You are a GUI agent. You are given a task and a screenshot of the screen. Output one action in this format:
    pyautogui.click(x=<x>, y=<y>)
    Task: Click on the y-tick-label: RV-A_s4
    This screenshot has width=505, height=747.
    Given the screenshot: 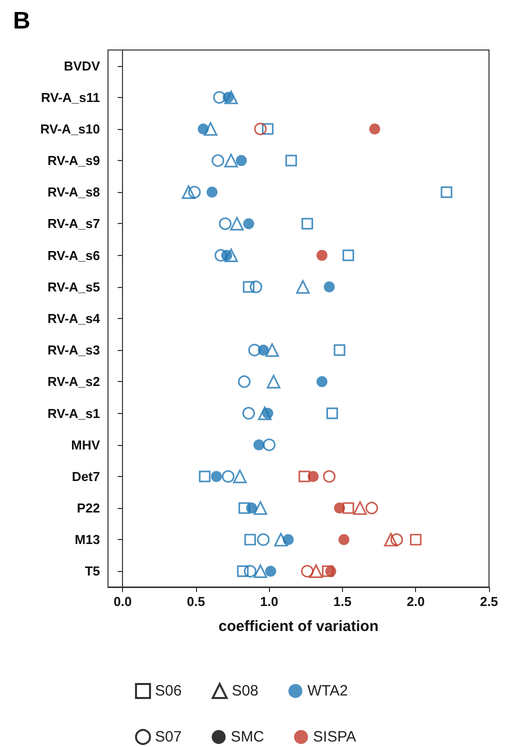 What is the action you would take?
    pyautogui.click(x=74, y=318)
    